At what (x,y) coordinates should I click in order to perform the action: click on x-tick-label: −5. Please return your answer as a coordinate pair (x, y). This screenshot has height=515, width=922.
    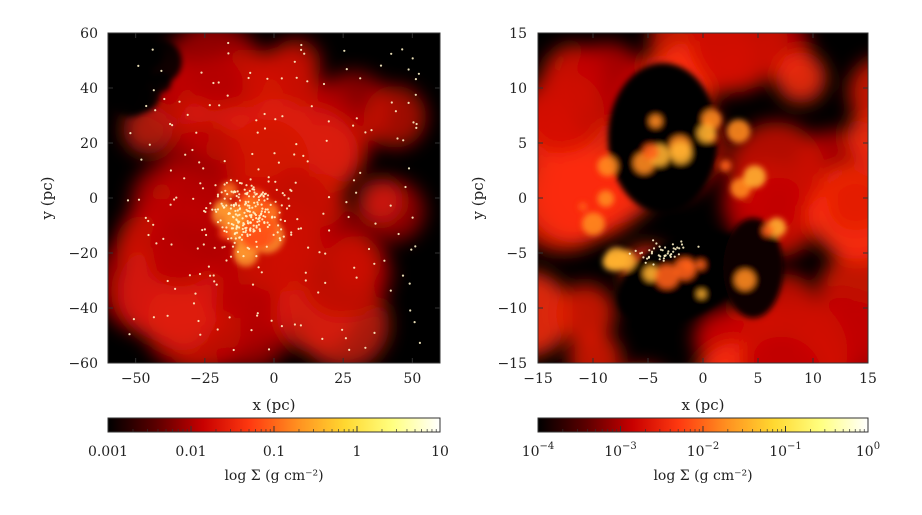
    Looking at the image, I should click on (648, 379).